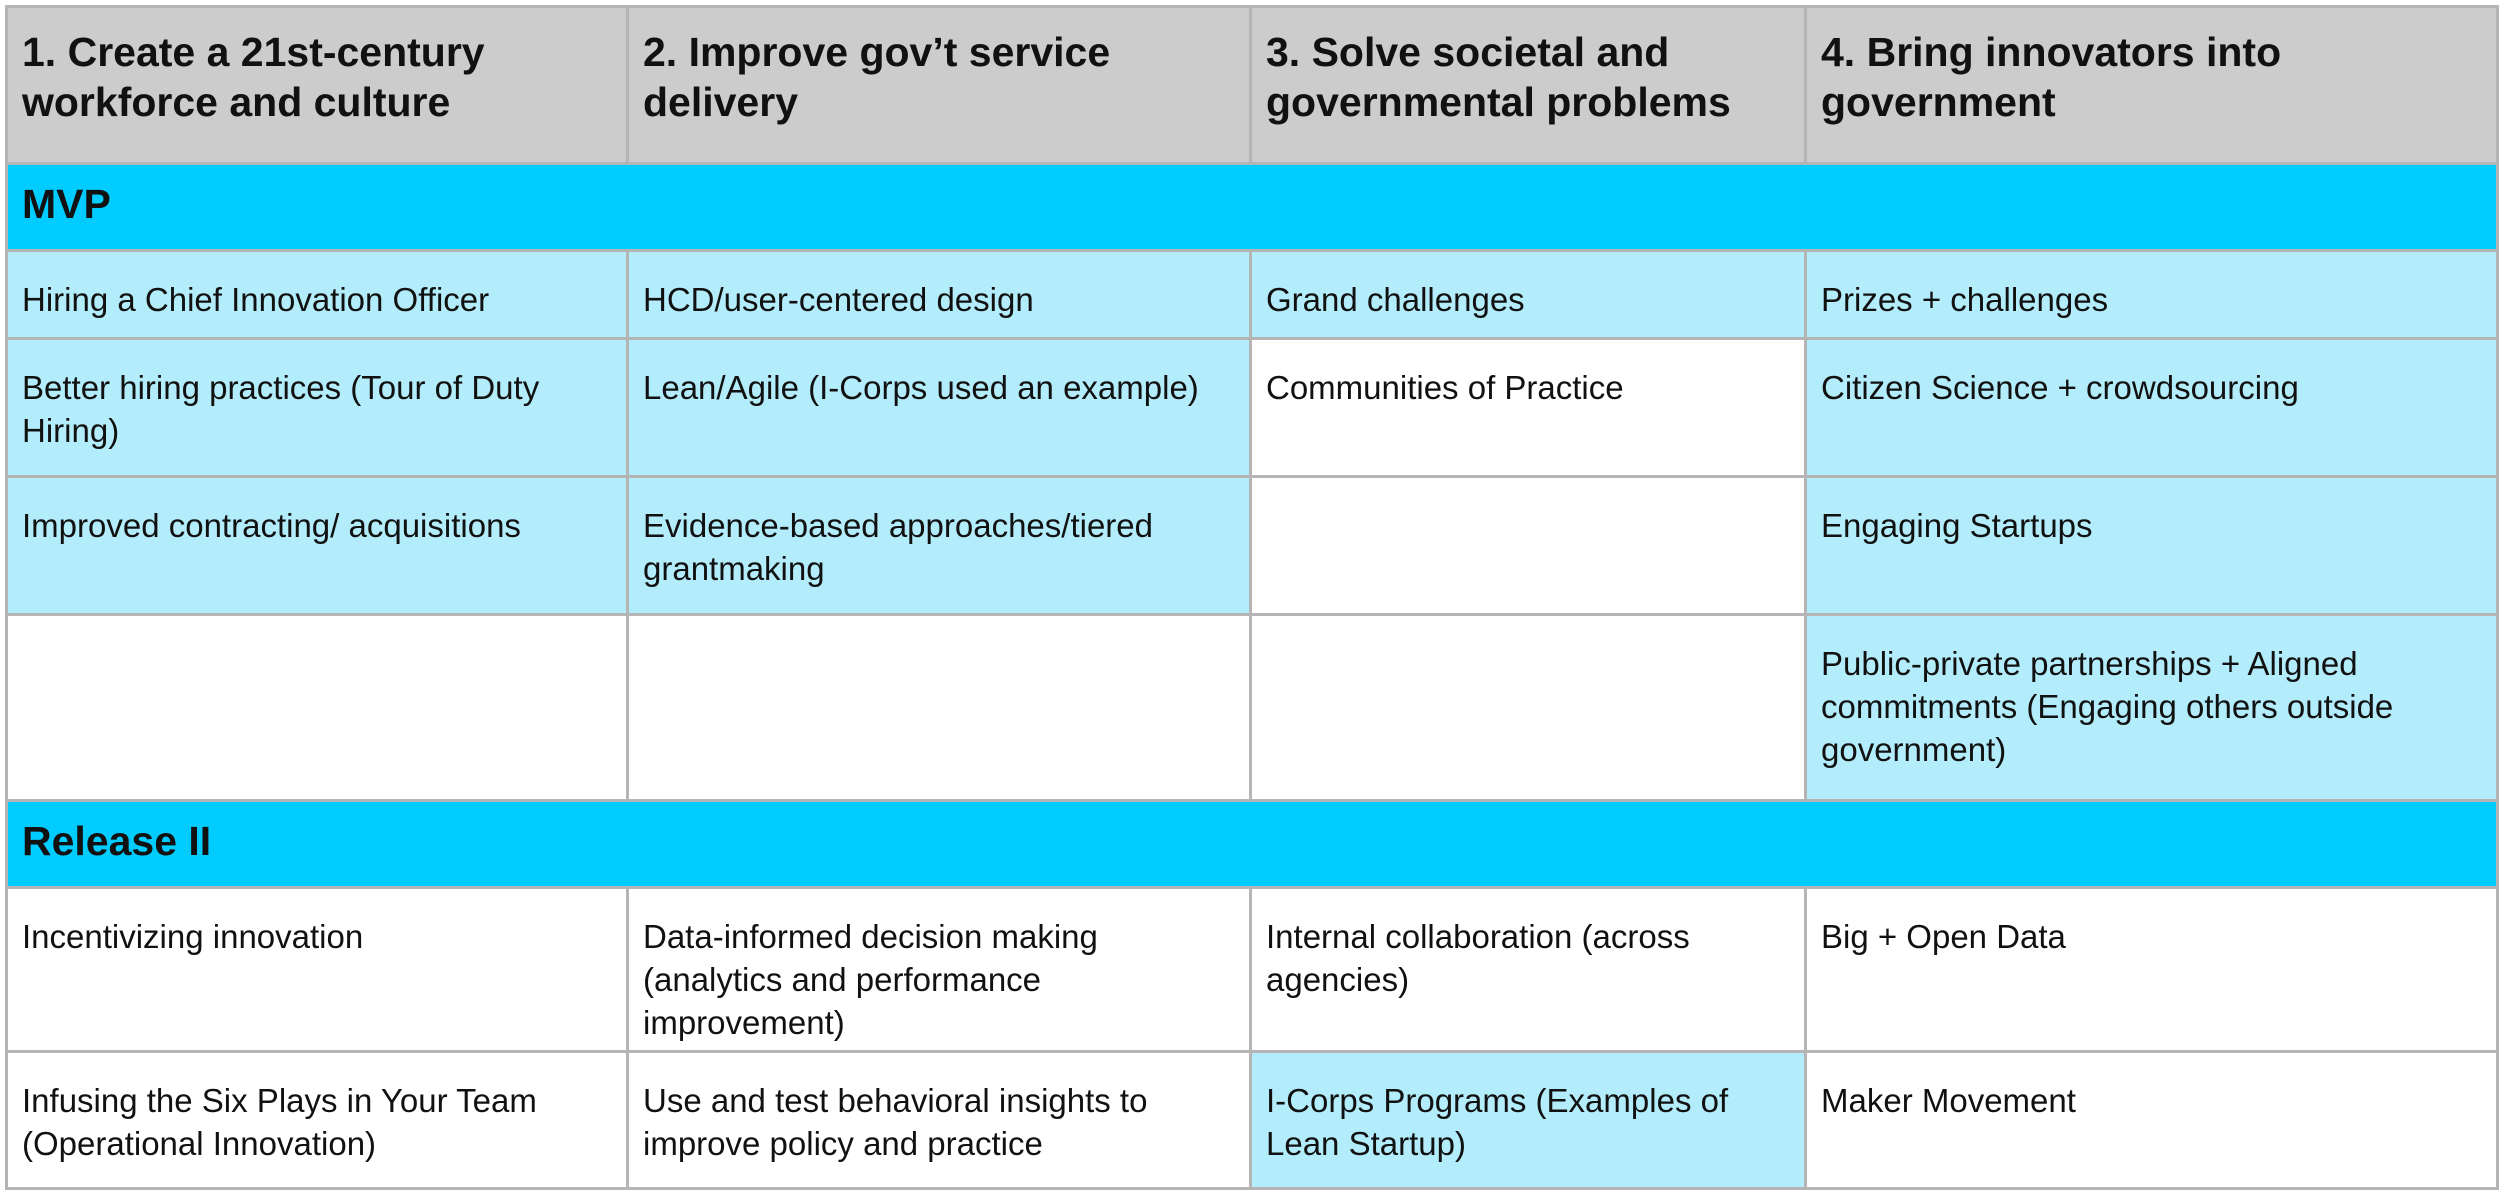 This screenshot has width=2502, height=1190. What do you see at coordinates (2151, 85) in the screenshot?
I see `header-cell-innovators: 4. Bring innovators into government` at bounding box center [2151, 85].